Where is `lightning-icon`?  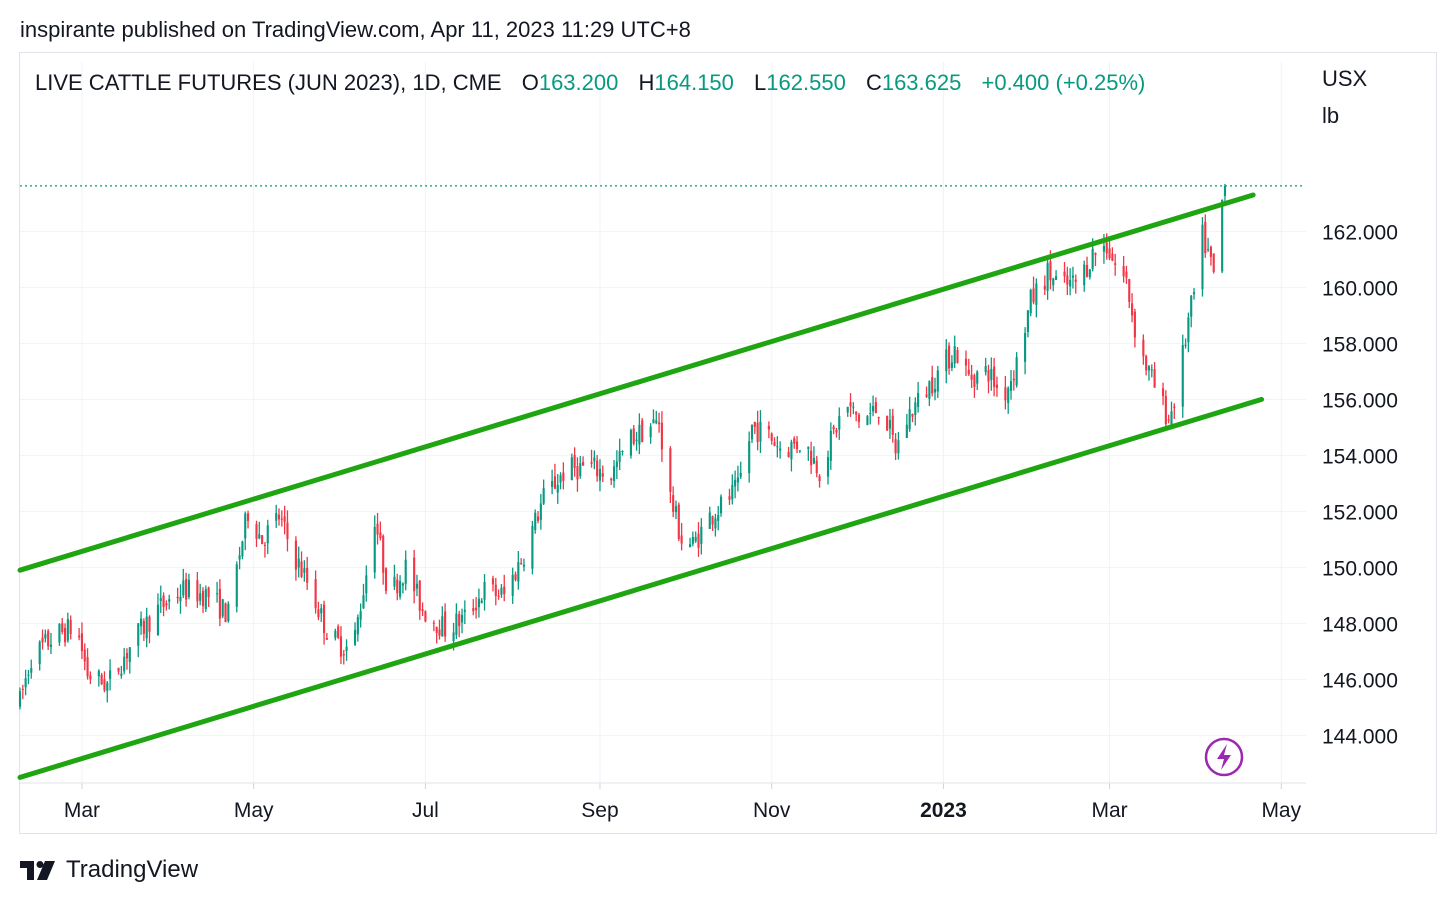
lightning-icon is located at coordinates (1224, 757).